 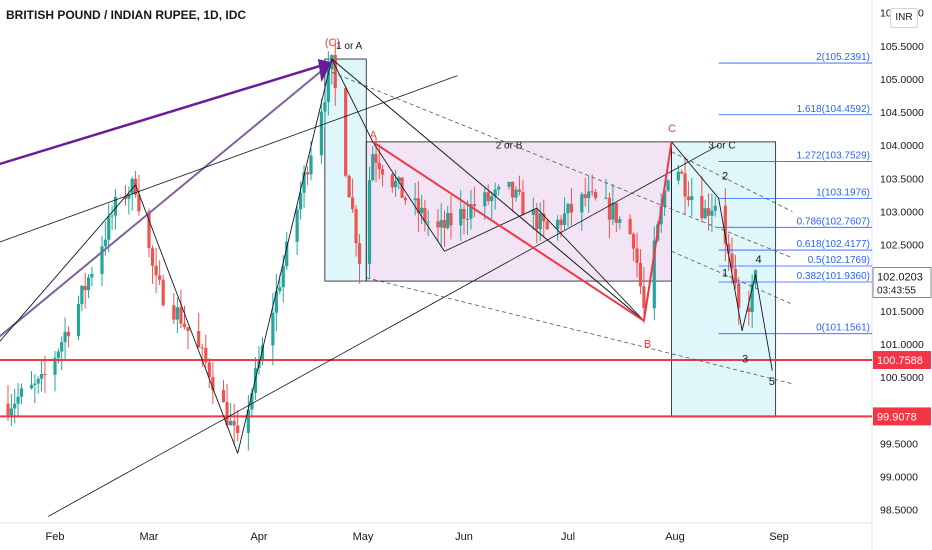 What do you see at coordinates (55, 537) in the screenshot?
I see `time-tick-label: Feb` at bounding box center [55, 537].